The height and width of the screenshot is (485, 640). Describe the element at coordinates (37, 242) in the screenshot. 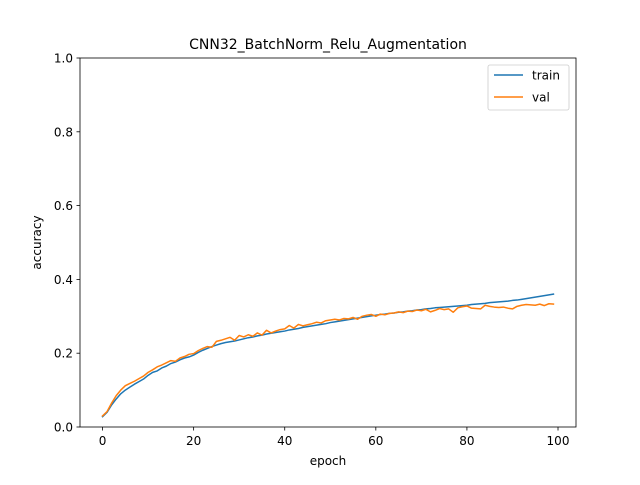

I see `y-axis-label: accuracy` at that location.